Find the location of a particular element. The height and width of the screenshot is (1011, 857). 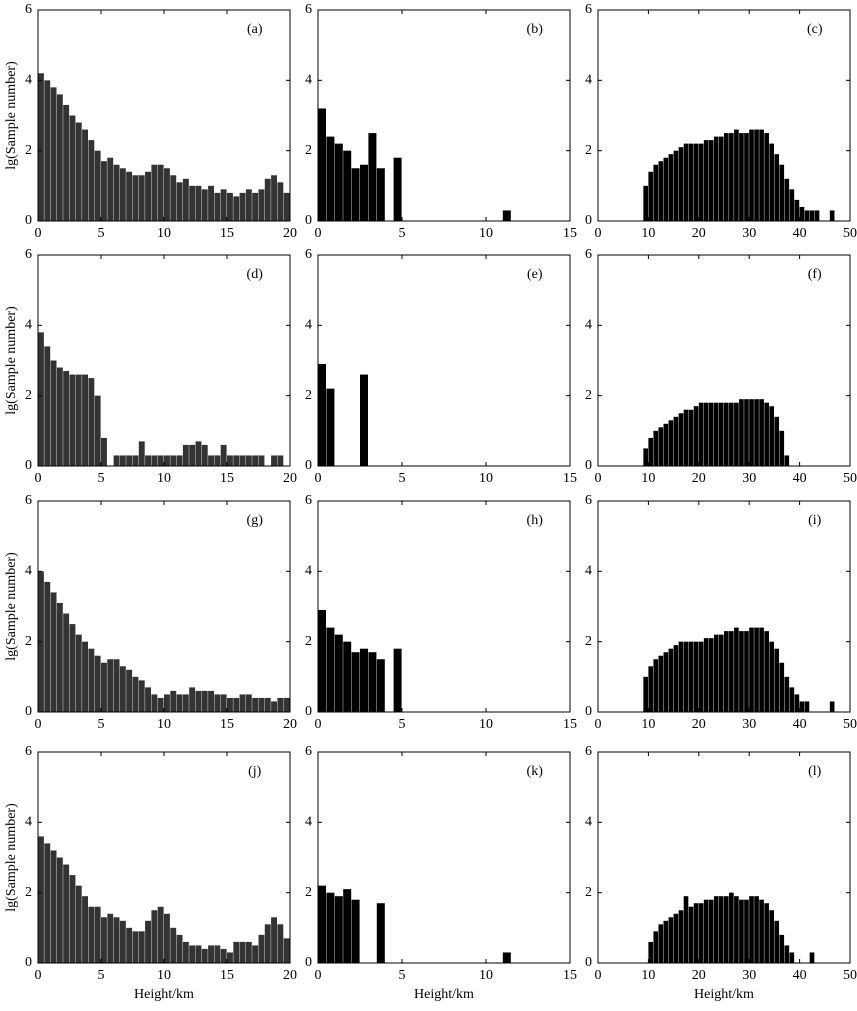

panel: 0 2 4 6 0 10 20 30 40 50 (l) Height/km is located at coordinates (721, 873).